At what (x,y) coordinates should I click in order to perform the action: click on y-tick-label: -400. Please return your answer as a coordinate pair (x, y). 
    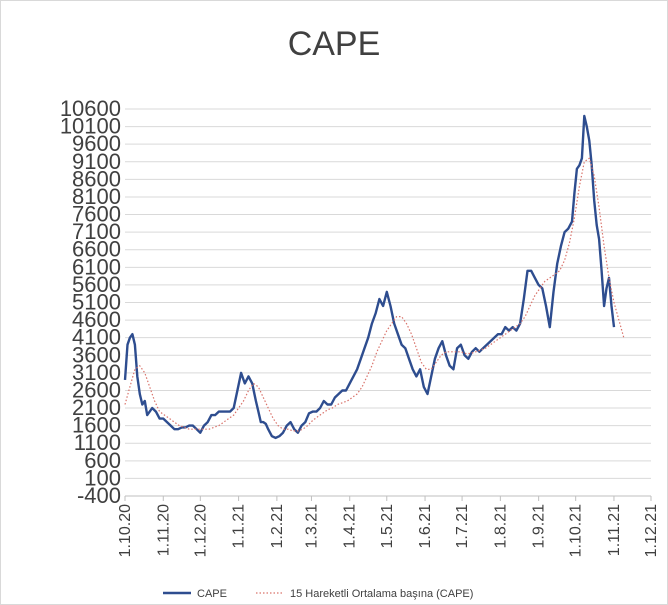
    Looking at the image, I should click on (99, 495).